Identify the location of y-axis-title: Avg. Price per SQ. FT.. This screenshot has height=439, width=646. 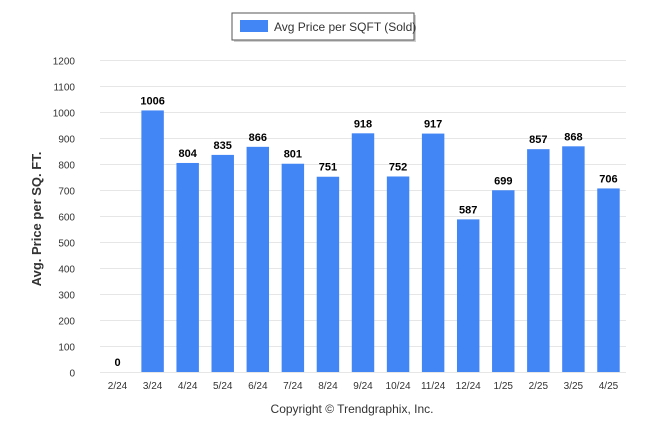
(36, 219).